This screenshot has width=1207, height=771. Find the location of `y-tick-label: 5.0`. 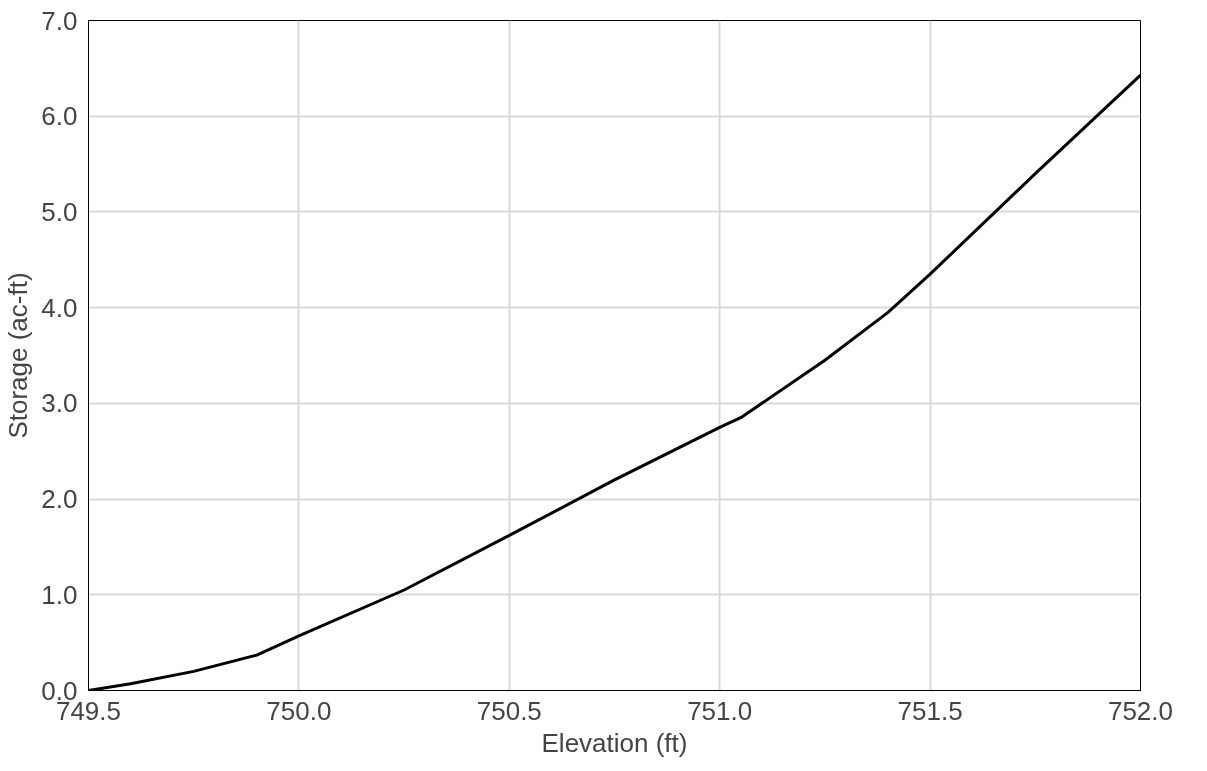

y-tick-label: 5.0 is located at coordinates (59, 211).